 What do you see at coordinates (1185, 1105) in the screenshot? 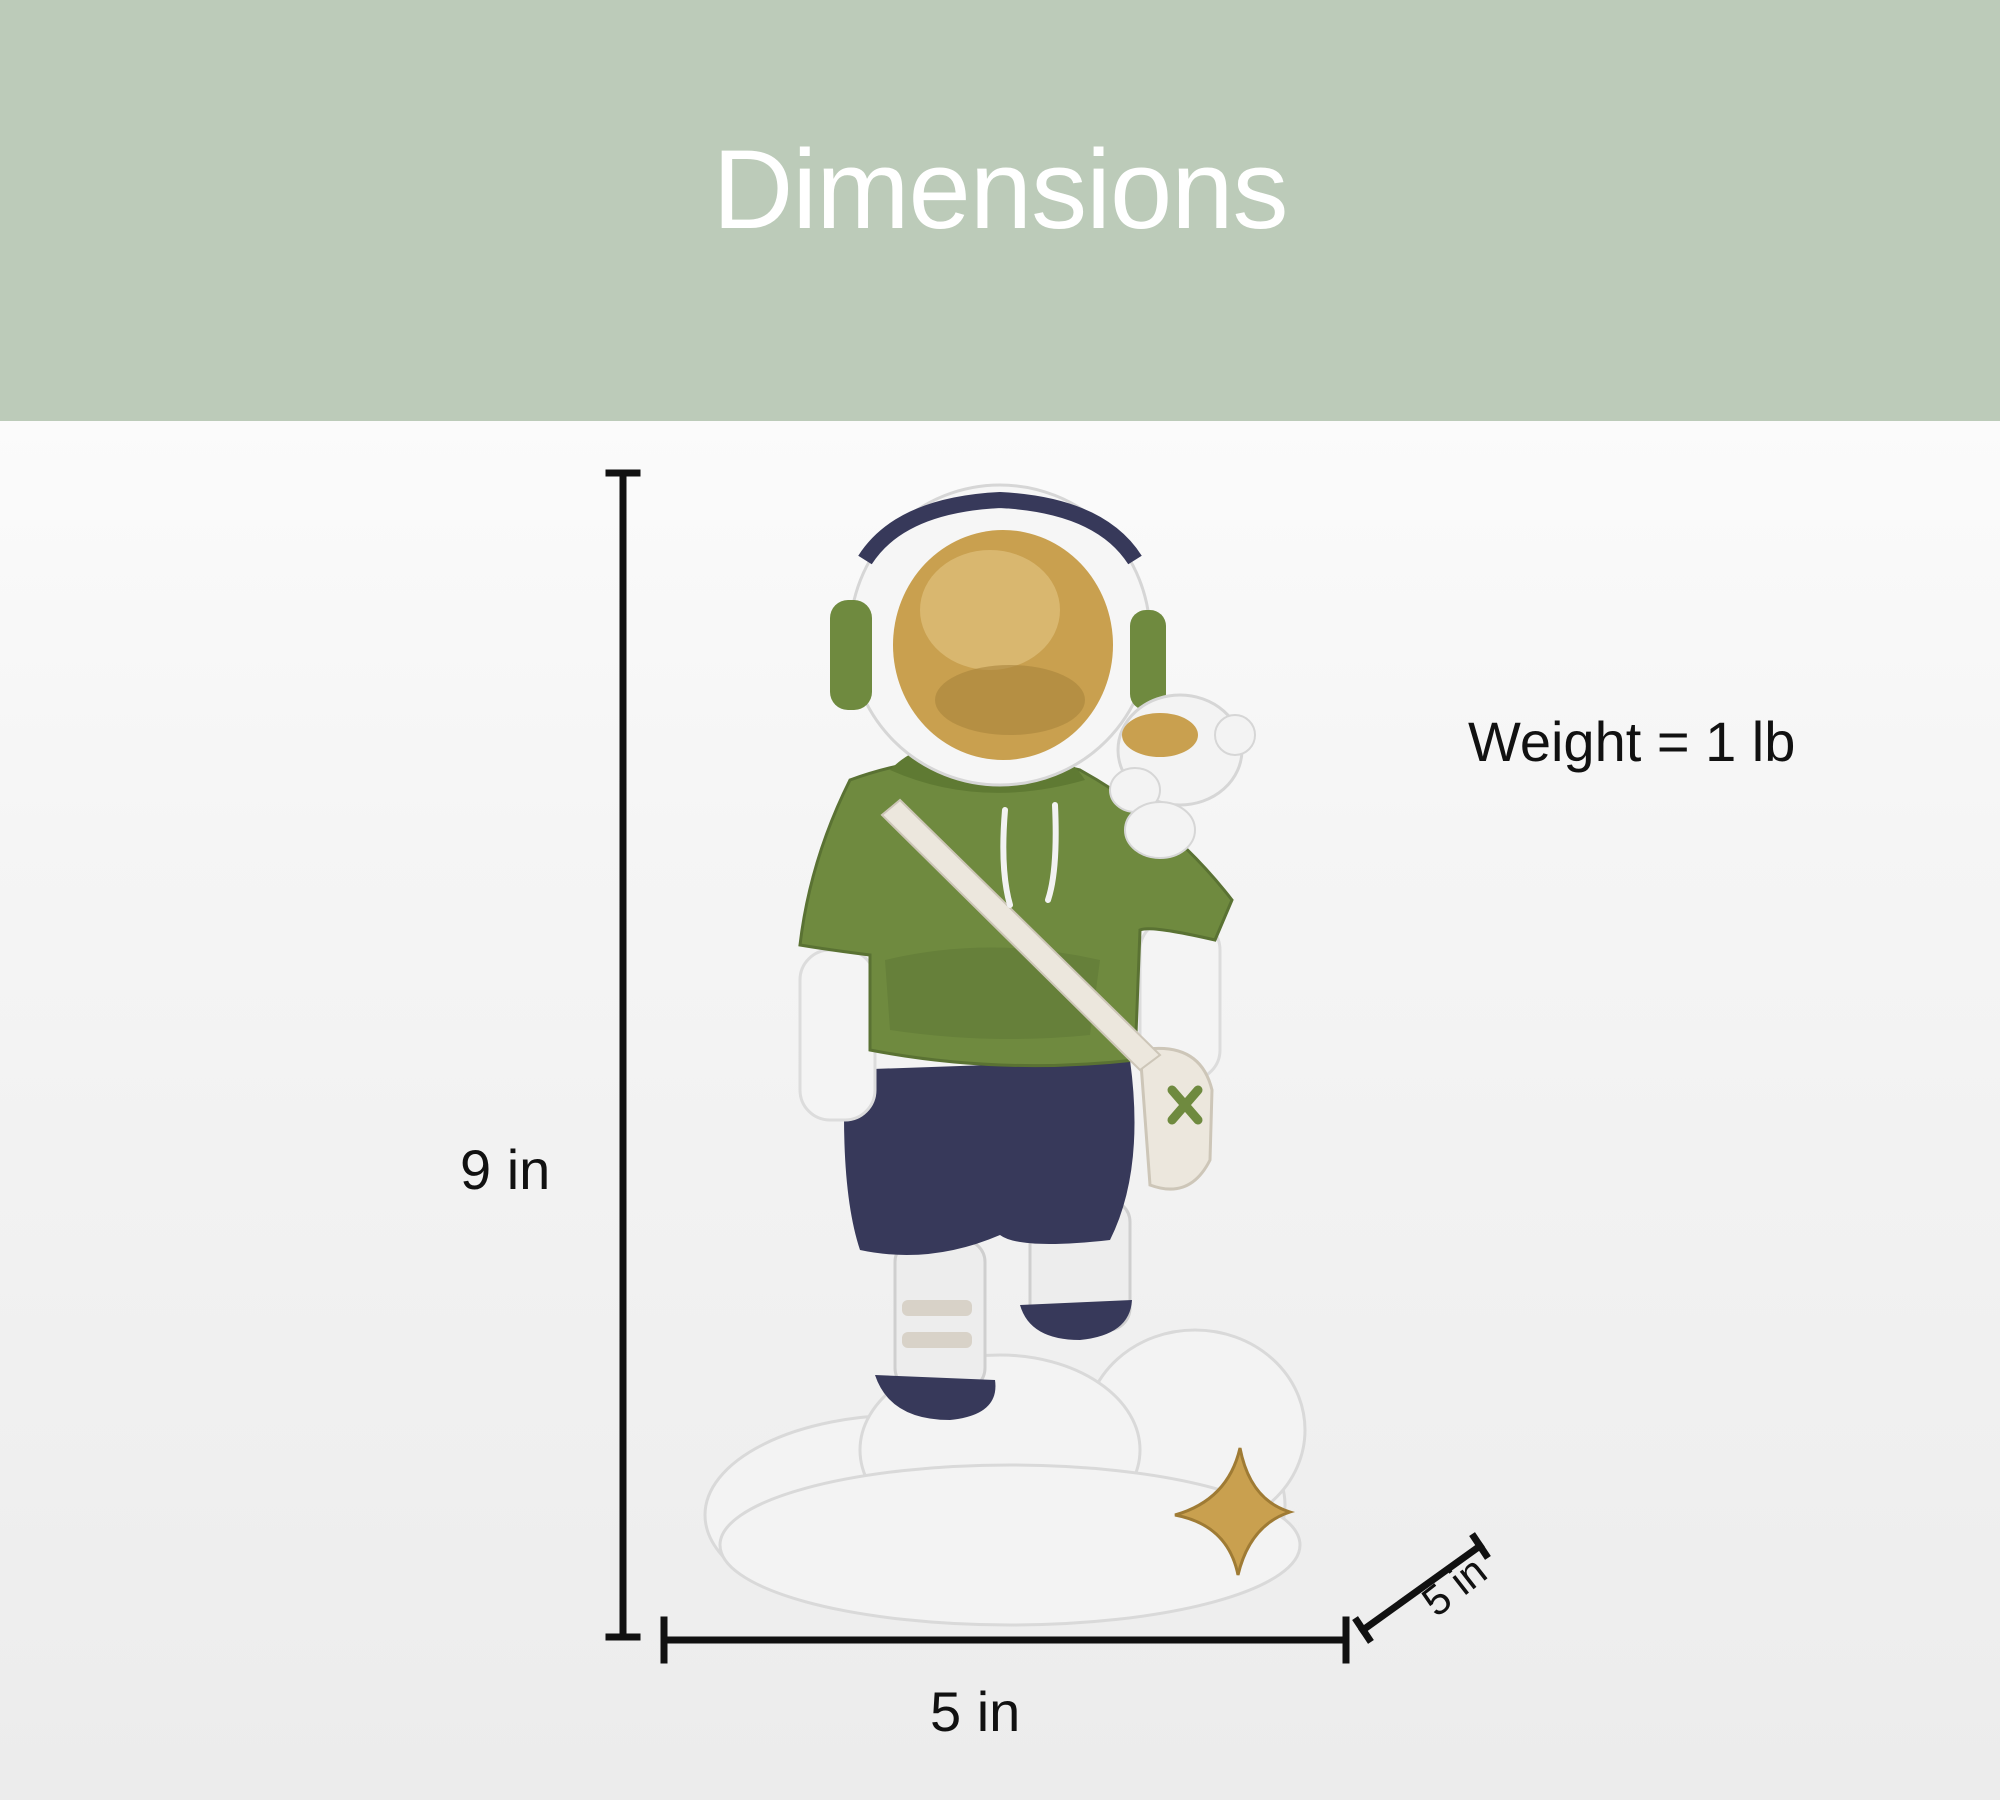
I see `bag-x-icon` at bounding box center [1185, 1105].